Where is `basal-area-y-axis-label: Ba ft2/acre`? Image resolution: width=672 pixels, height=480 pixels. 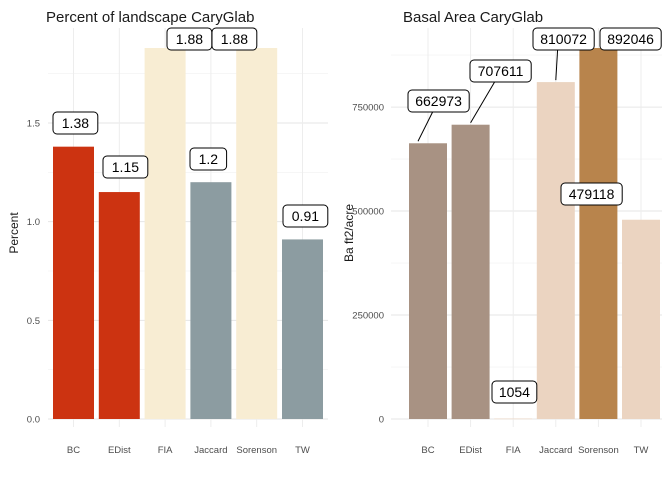
basal-area-y-axis-label: Ba ft2/acre is located at coordinates (349, 233).